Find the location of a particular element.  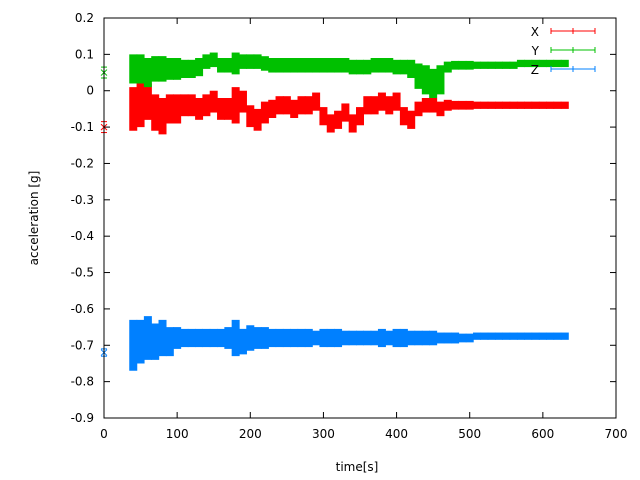

x-tick-label: 500 is located at coordinates (469, 434).